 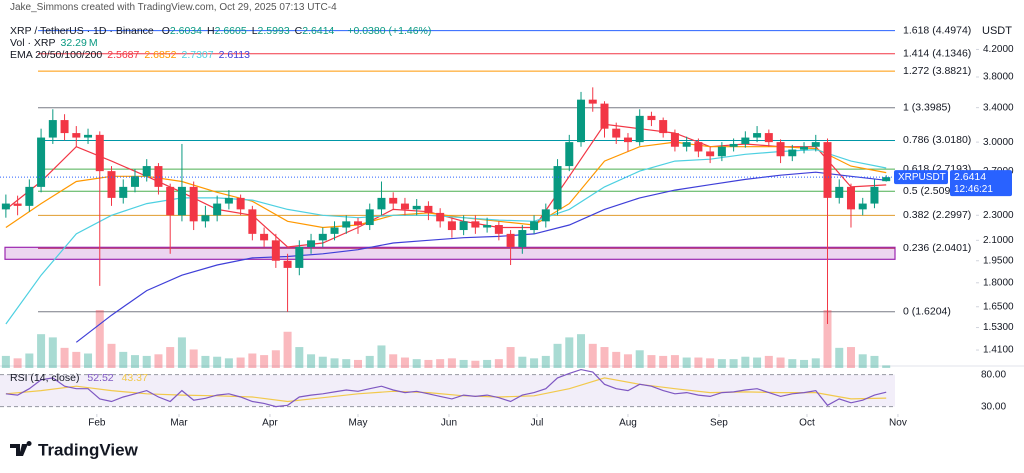 What do you see at coordinates (628, 423) in the screenshot?
I see `x-tick-label: Aug` at bounding box center [628, 423].